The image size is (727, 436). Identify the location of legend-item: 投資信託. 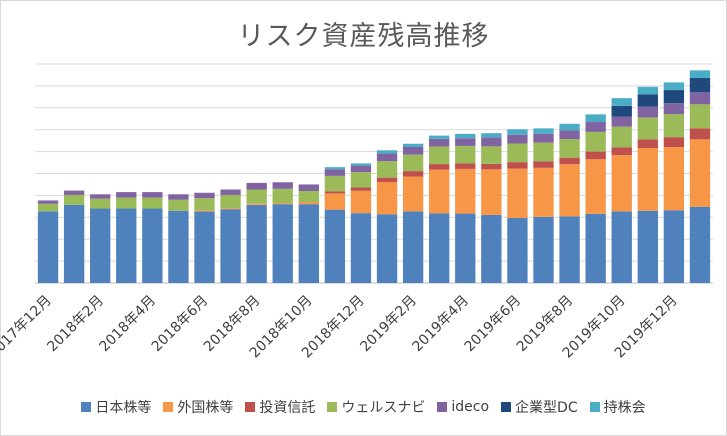
(280, 407).